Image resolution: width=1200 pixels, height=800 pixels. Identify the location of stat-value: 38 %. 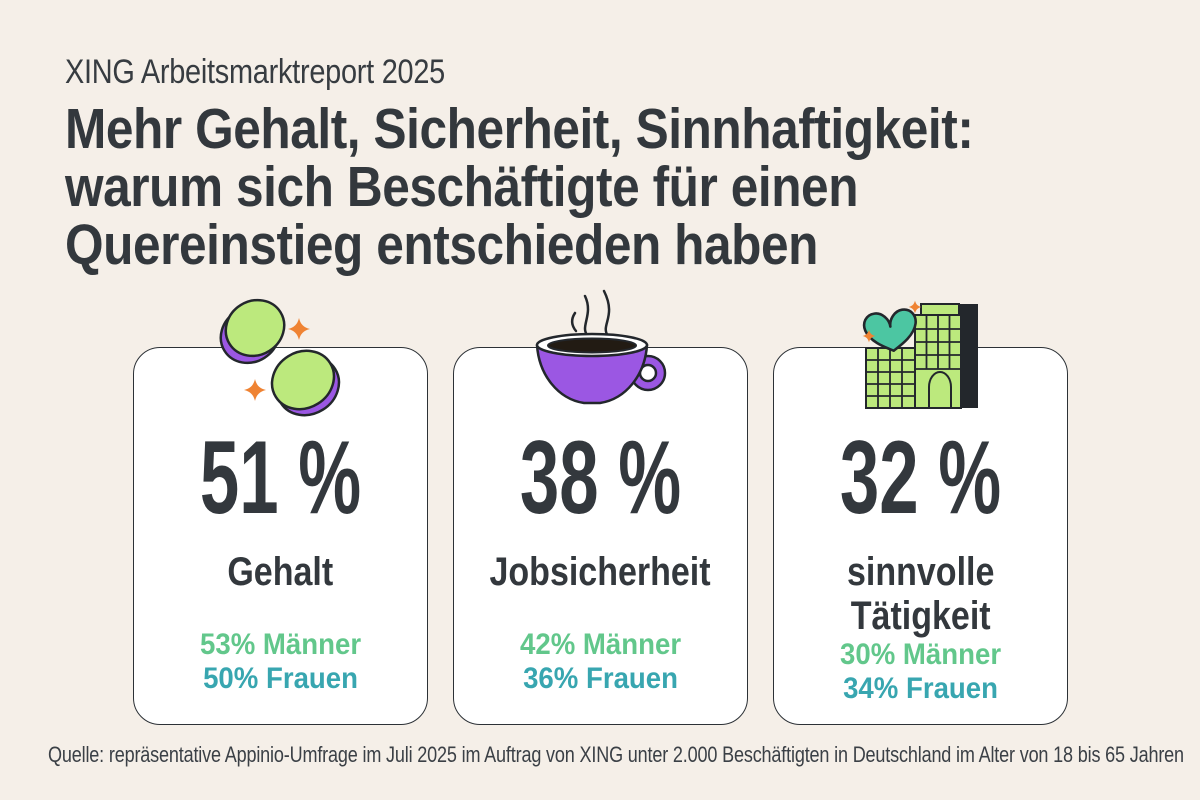
(600, 478).